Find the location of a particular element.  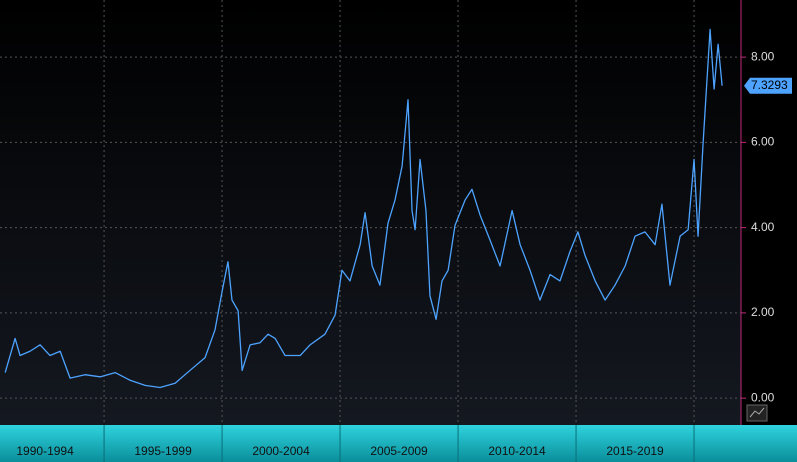

last-value-label: 7.3293 is located at coordinates (769, 85).